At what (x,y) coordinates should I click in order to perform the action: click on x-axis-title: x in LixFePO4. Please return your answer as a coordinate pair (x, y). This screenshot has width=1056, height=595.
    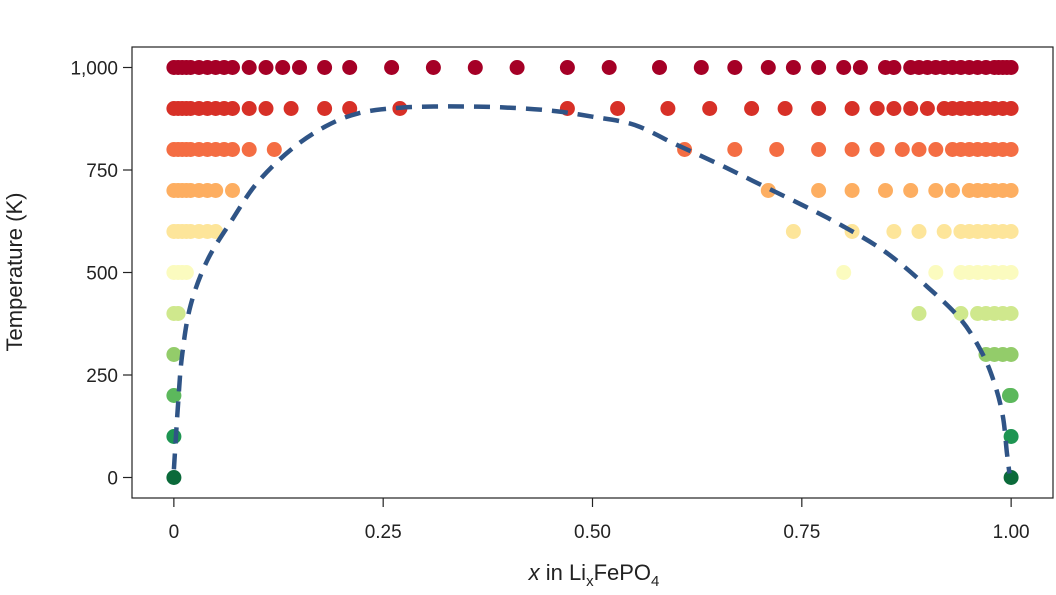
    Looking at the image, I should click on (594, 575).